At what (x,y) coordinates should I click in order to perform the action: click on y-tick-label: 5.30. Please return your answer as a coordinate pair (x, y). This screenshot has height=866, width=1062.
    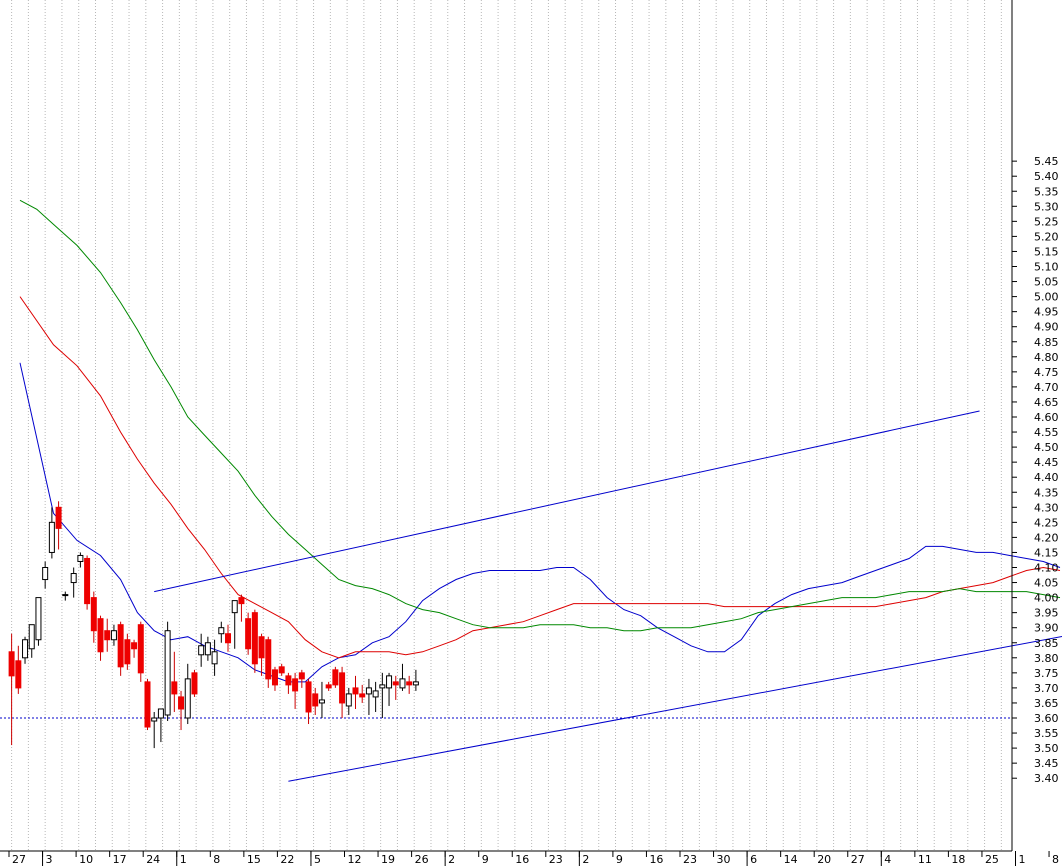
    Looking at the image, I should click on (1046, 206).